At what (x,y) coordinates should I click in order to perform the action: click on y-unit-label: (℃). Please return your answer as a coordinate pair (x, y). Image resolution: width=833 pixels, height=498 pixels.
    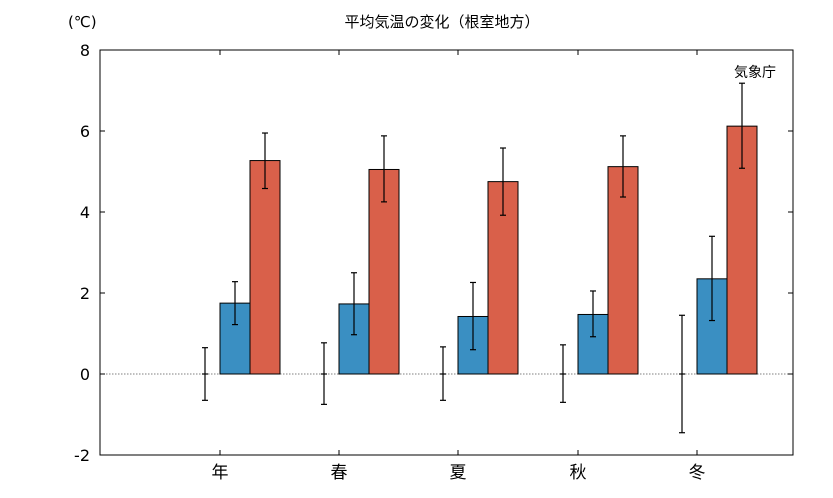
    Looking at the image, I should click on (82, 22).